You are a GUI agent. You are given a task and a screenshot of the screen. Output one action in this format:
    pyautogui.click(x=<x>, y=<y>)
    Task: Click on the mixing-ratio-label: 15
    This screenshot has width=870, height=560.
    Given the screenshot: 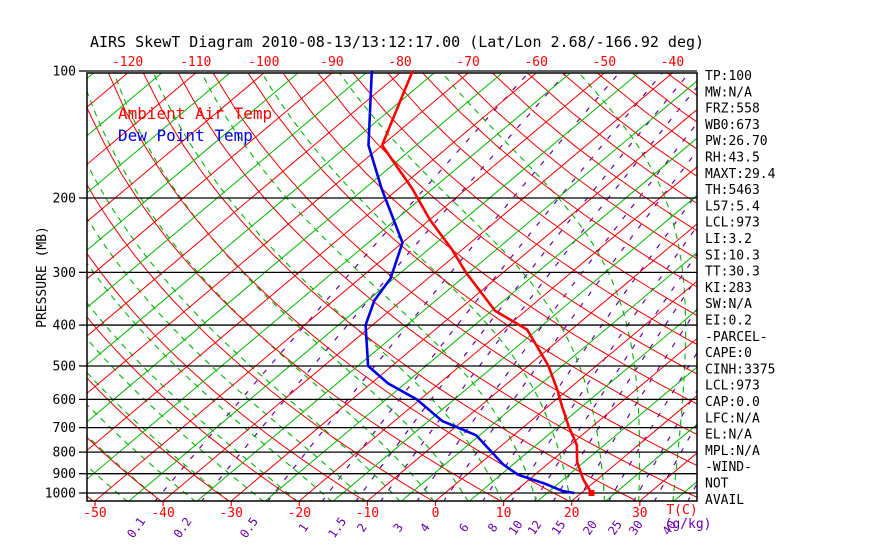 What is the action you would take?
    pyautogui.click(x=559, y=528)
    